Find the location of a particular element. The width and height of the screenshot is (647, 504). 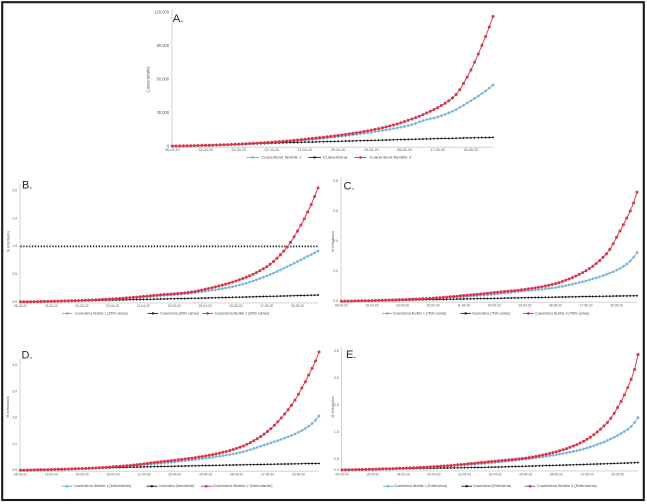

svg-text: 30,000 is located at coordinates (163, 112).